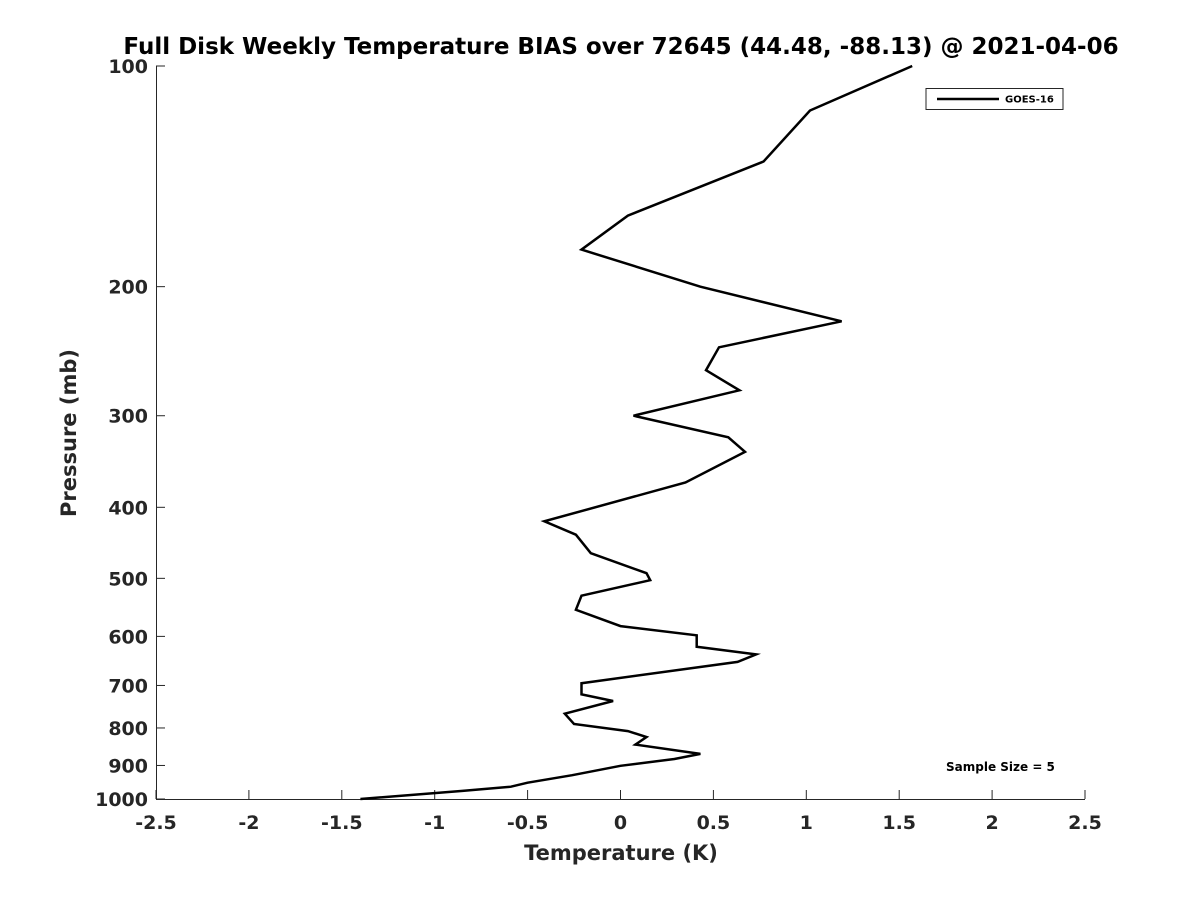 The width and height of the screenshot is (1200, 900). Describe the element at coordinates (128, 508) in the screenshot. I see `y-tick-label: 400` at that location.